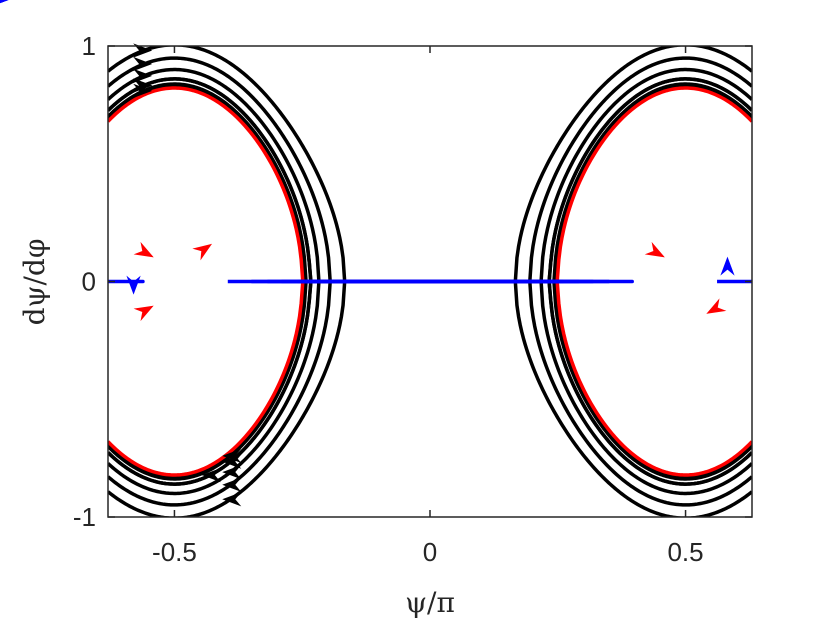 The height and width of the screenshot is (623, 830). What do you see at coordinates (84, 517) in the screenshot?
I see `y-tick-label: -1` at bounding box center [84, 517].